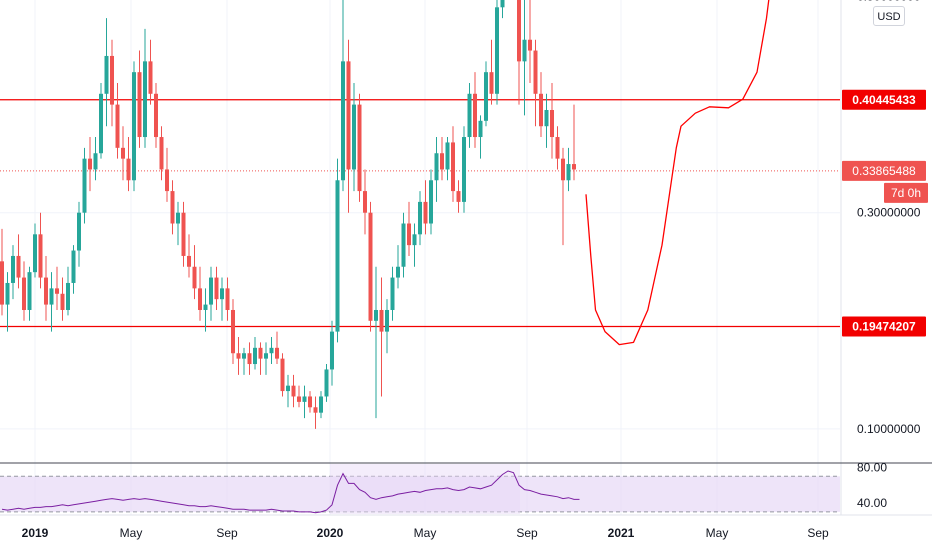 The height and width of the screenshot is (550, 932). I want to click on interval-badge, so click(906, 192).